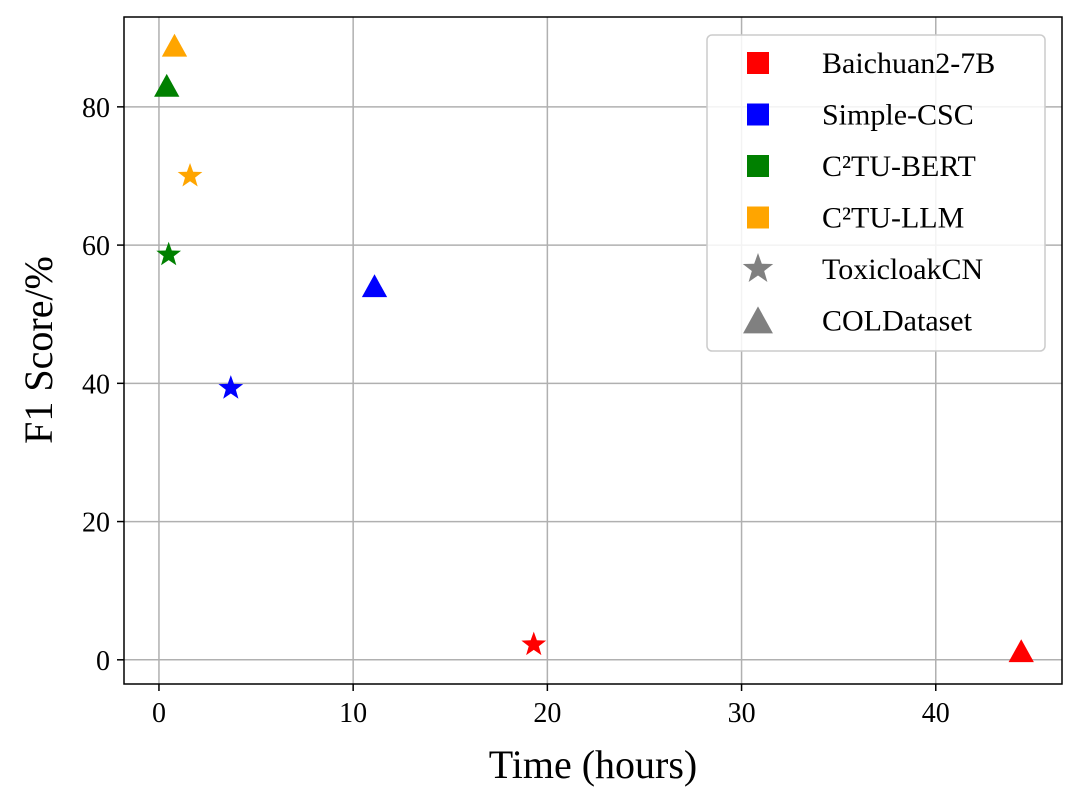 The image size is (1080, 804). Describe the element at coordinates (893, 218) in the screenshot. I see `legend-label: C²TU-LLM` at that location.